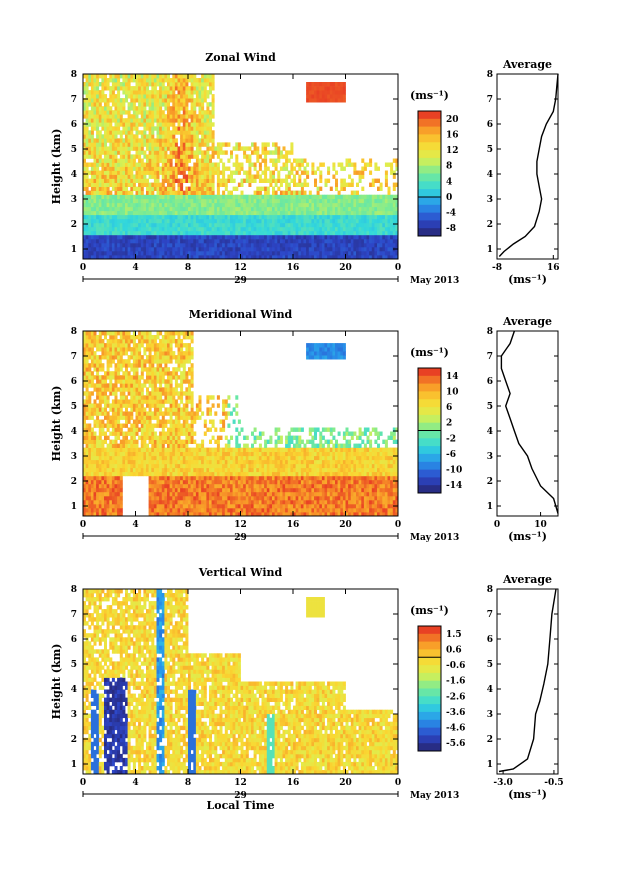 The width and height of the screenshot is (617, 873). What do you see at coordinates (429, 138) in the screenshot?
I see `colorbar-swatch` at bounding box center [429, 138].